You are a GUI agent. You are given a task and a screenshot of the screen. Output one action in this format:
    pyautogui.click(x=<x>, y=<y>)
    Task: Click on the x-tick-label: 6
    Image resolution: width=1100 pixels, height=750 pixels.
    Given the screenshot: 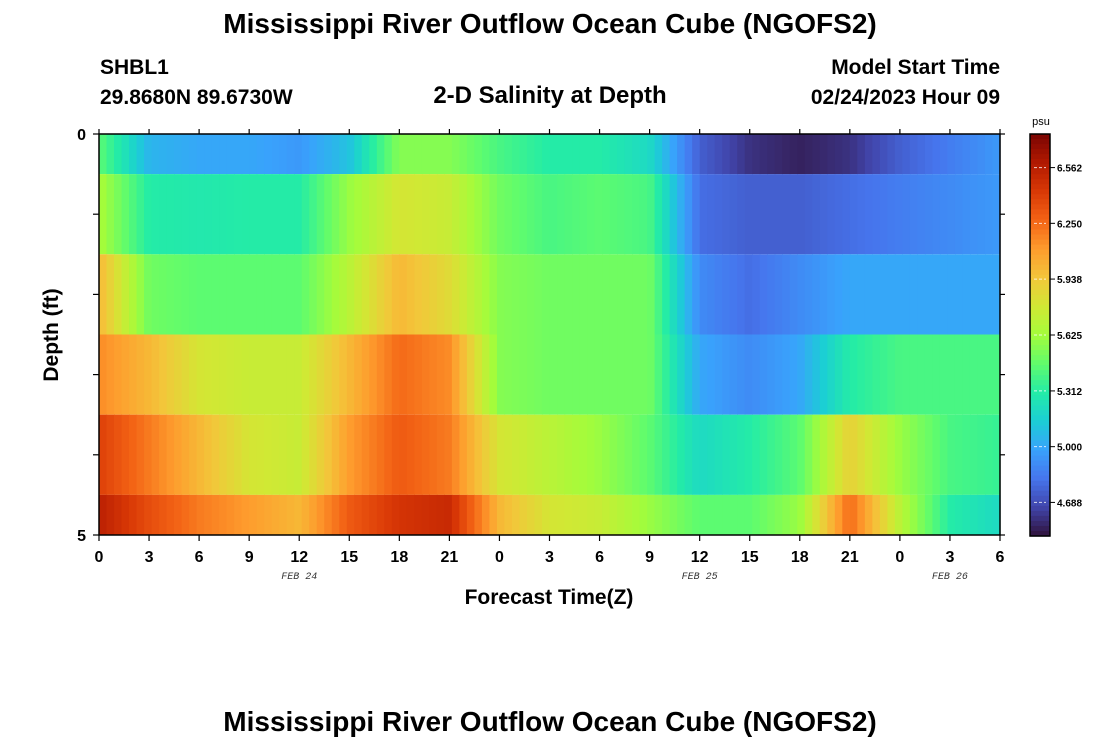 What is the action you would take?
    pyautogui.click(x=1000, y=557)
    